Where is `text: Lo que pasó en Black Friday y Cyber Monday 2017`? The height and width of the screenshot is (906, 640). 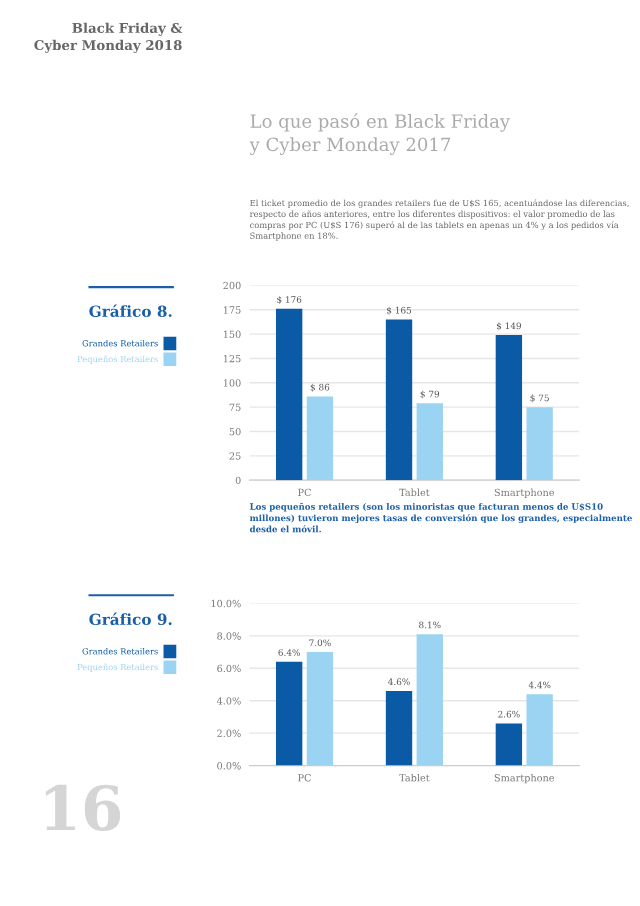
text: Lo que pasó en Black Friday y Cyber Monday 2017 is located at coordinates (380, 134).